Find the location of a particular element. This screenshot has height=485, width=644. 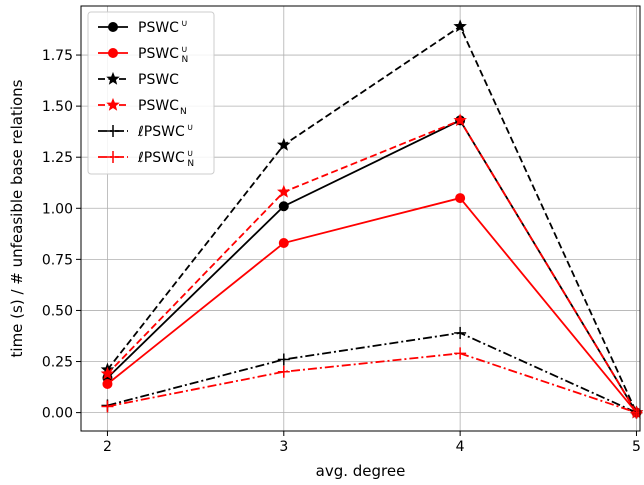

legend-entry: PSWCN is located at coordinates (142, 107).